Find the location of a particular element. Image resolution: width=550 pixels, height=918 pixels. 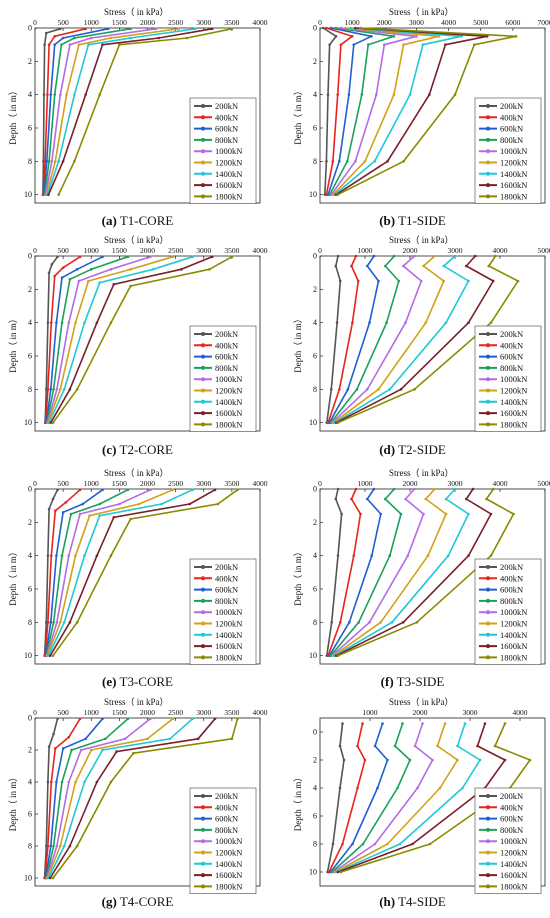

y-tick-label: 4 is located at coordinates (30, 555).